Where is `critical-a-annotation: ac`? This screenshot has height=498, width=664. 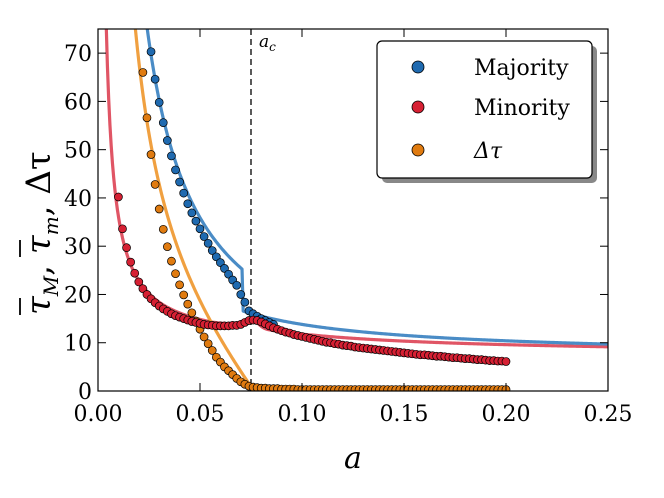 critical-a-annotation: ac is located at coordinates (267, 43).